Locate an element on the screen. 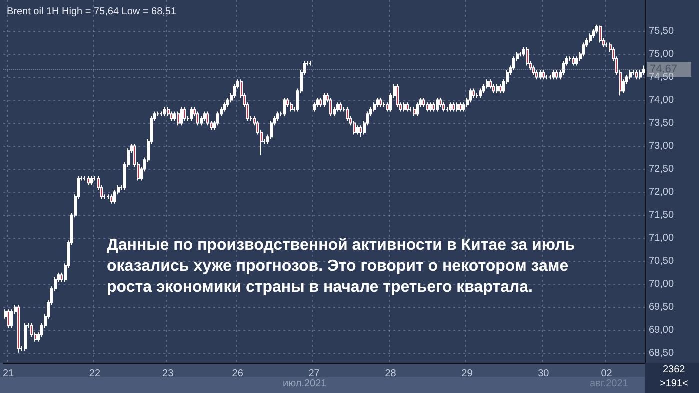  x-tick-label: 02 is located at coordinates (607, 374).